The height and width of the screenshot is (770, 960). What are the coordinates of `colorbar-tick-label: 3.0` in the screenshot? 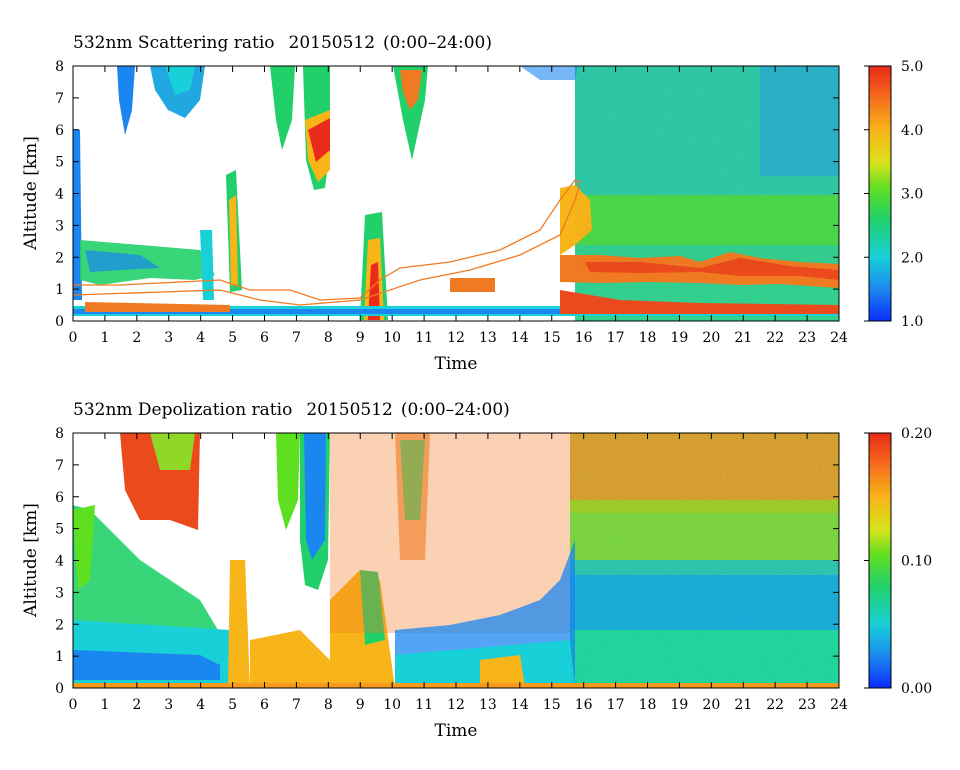 It's located at (912, 195).